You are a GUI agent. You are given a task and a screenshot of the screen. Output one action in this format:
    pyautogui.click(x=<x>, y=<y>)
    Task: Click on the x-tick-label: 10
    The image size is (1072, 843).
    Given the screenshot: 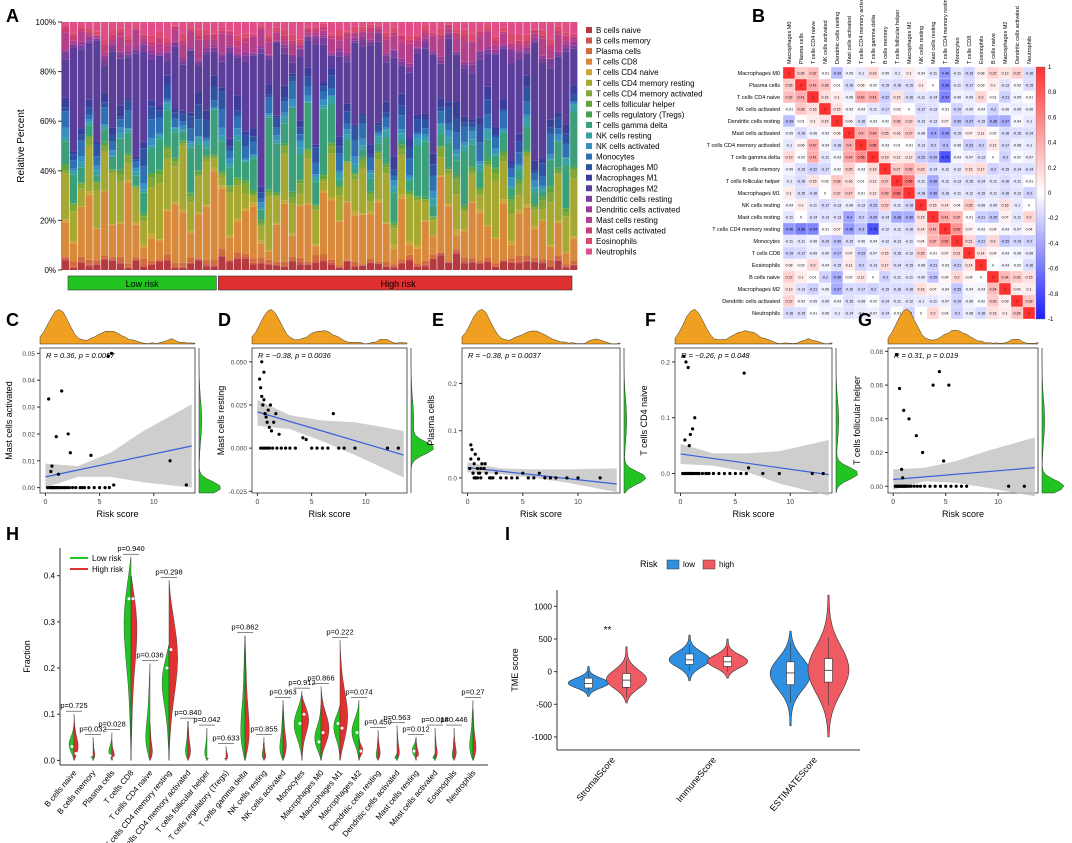 What is the action you would take?
    pyautogui.click(x=366, y=502)
    